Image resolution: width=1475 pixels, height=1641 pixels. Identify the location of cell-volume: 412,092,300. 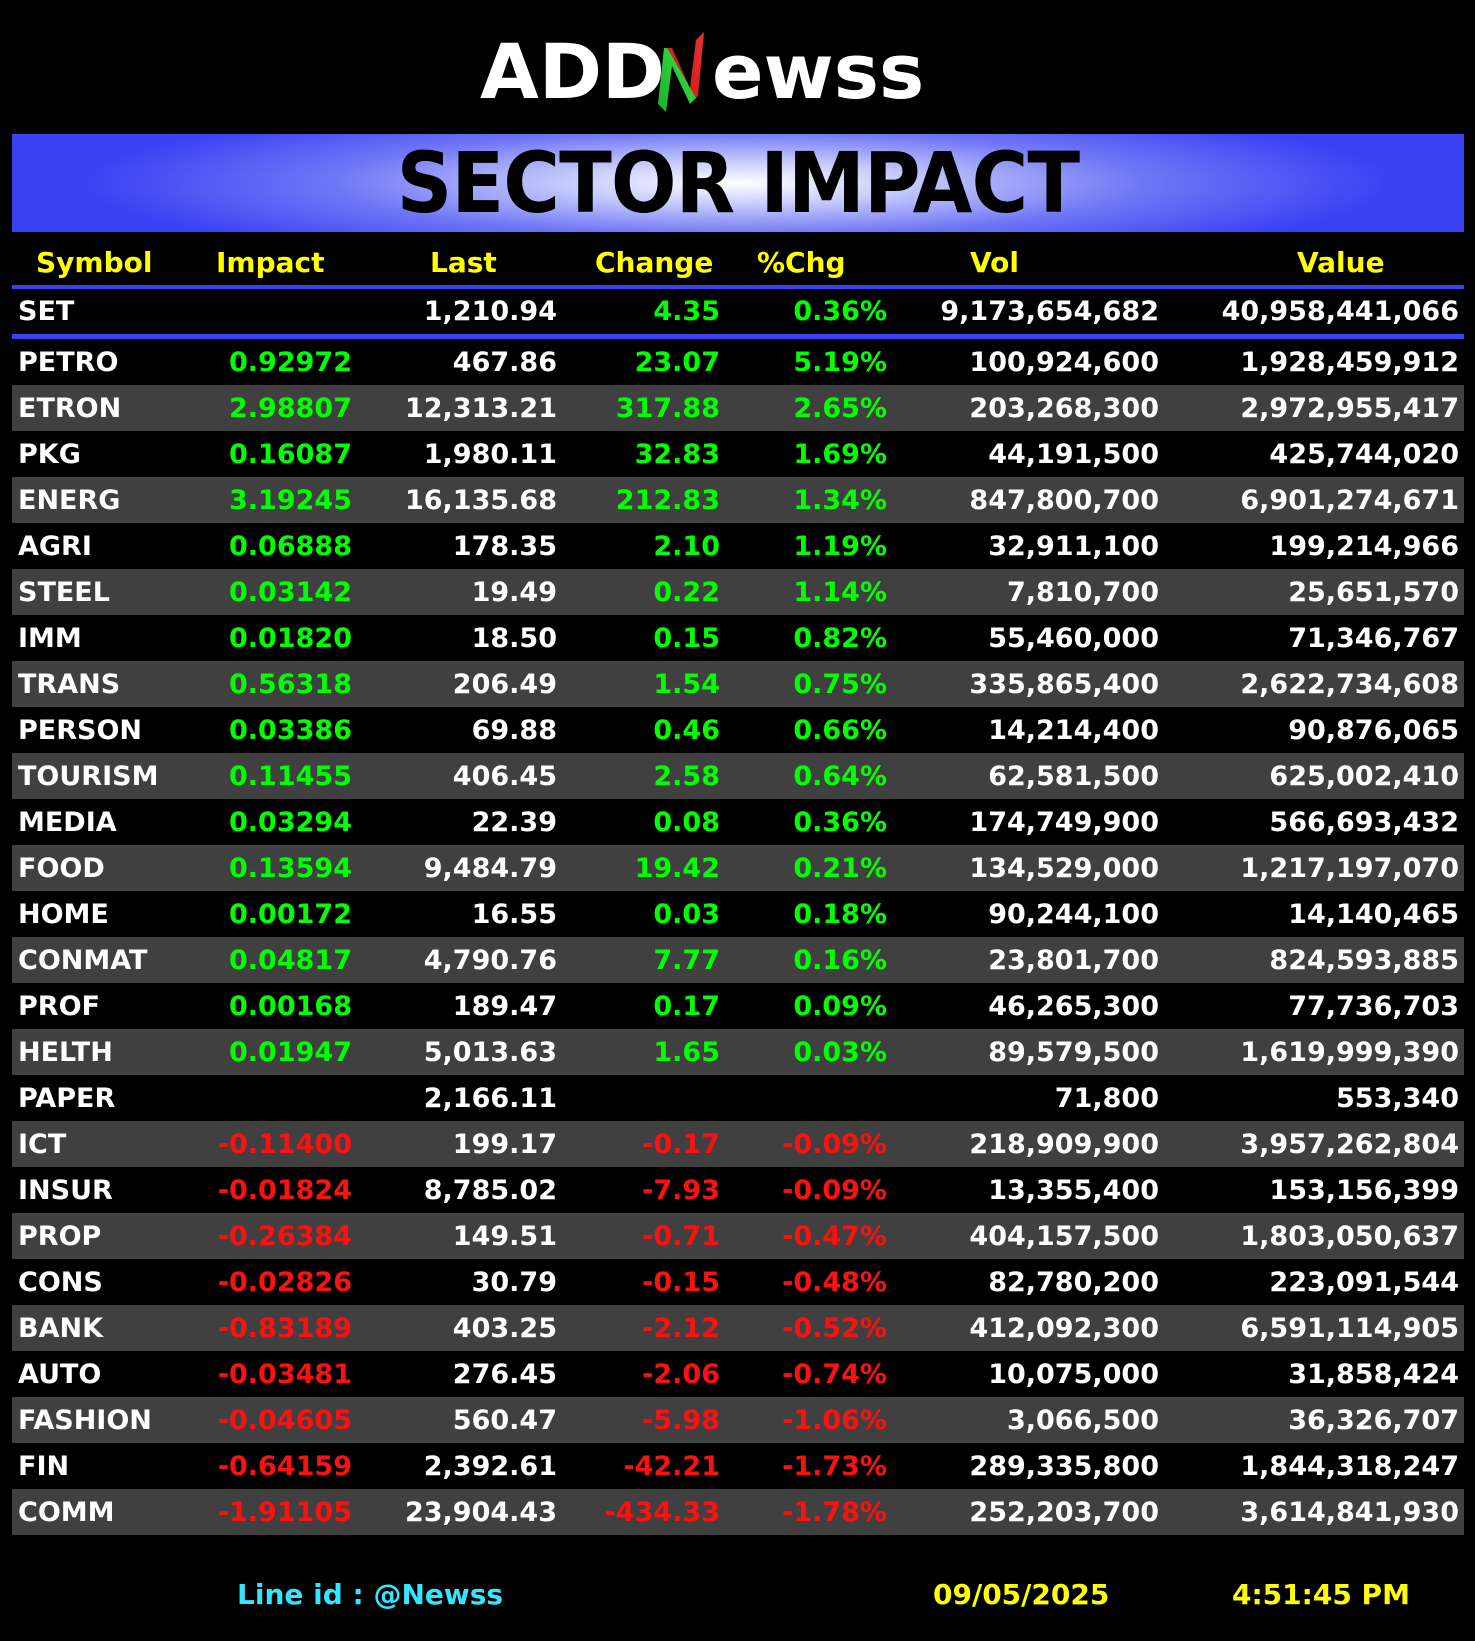
(1064, 1328).